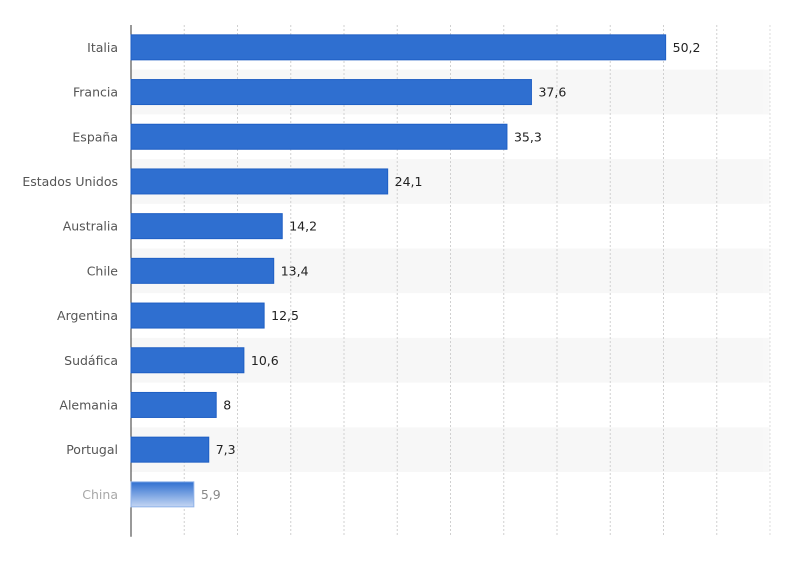 Image resolution: width=800 pixels, height=563 pixels. Describe the element at coordinates (687, 47) in the screenshot. I see `data-label: 50,2` at that location.